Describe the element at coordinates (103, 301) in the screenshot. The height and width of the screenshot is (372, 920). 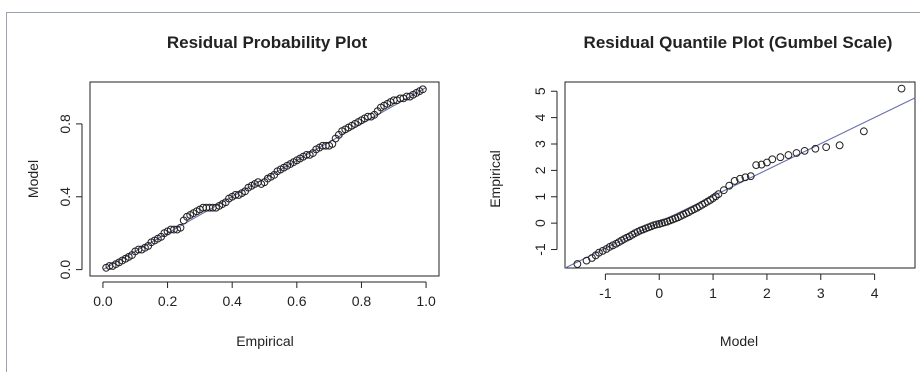
I see `x-tick-label: 0.0` at that location.